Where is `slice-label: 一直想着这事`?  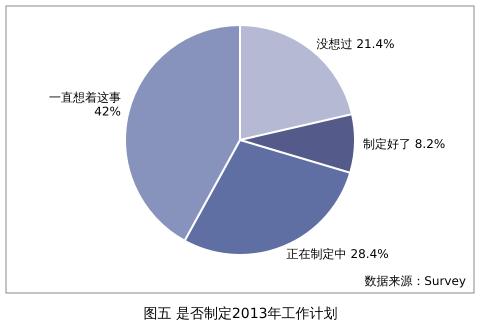
slice-label: 一直想着这事 is located at coordinates (84, 97).